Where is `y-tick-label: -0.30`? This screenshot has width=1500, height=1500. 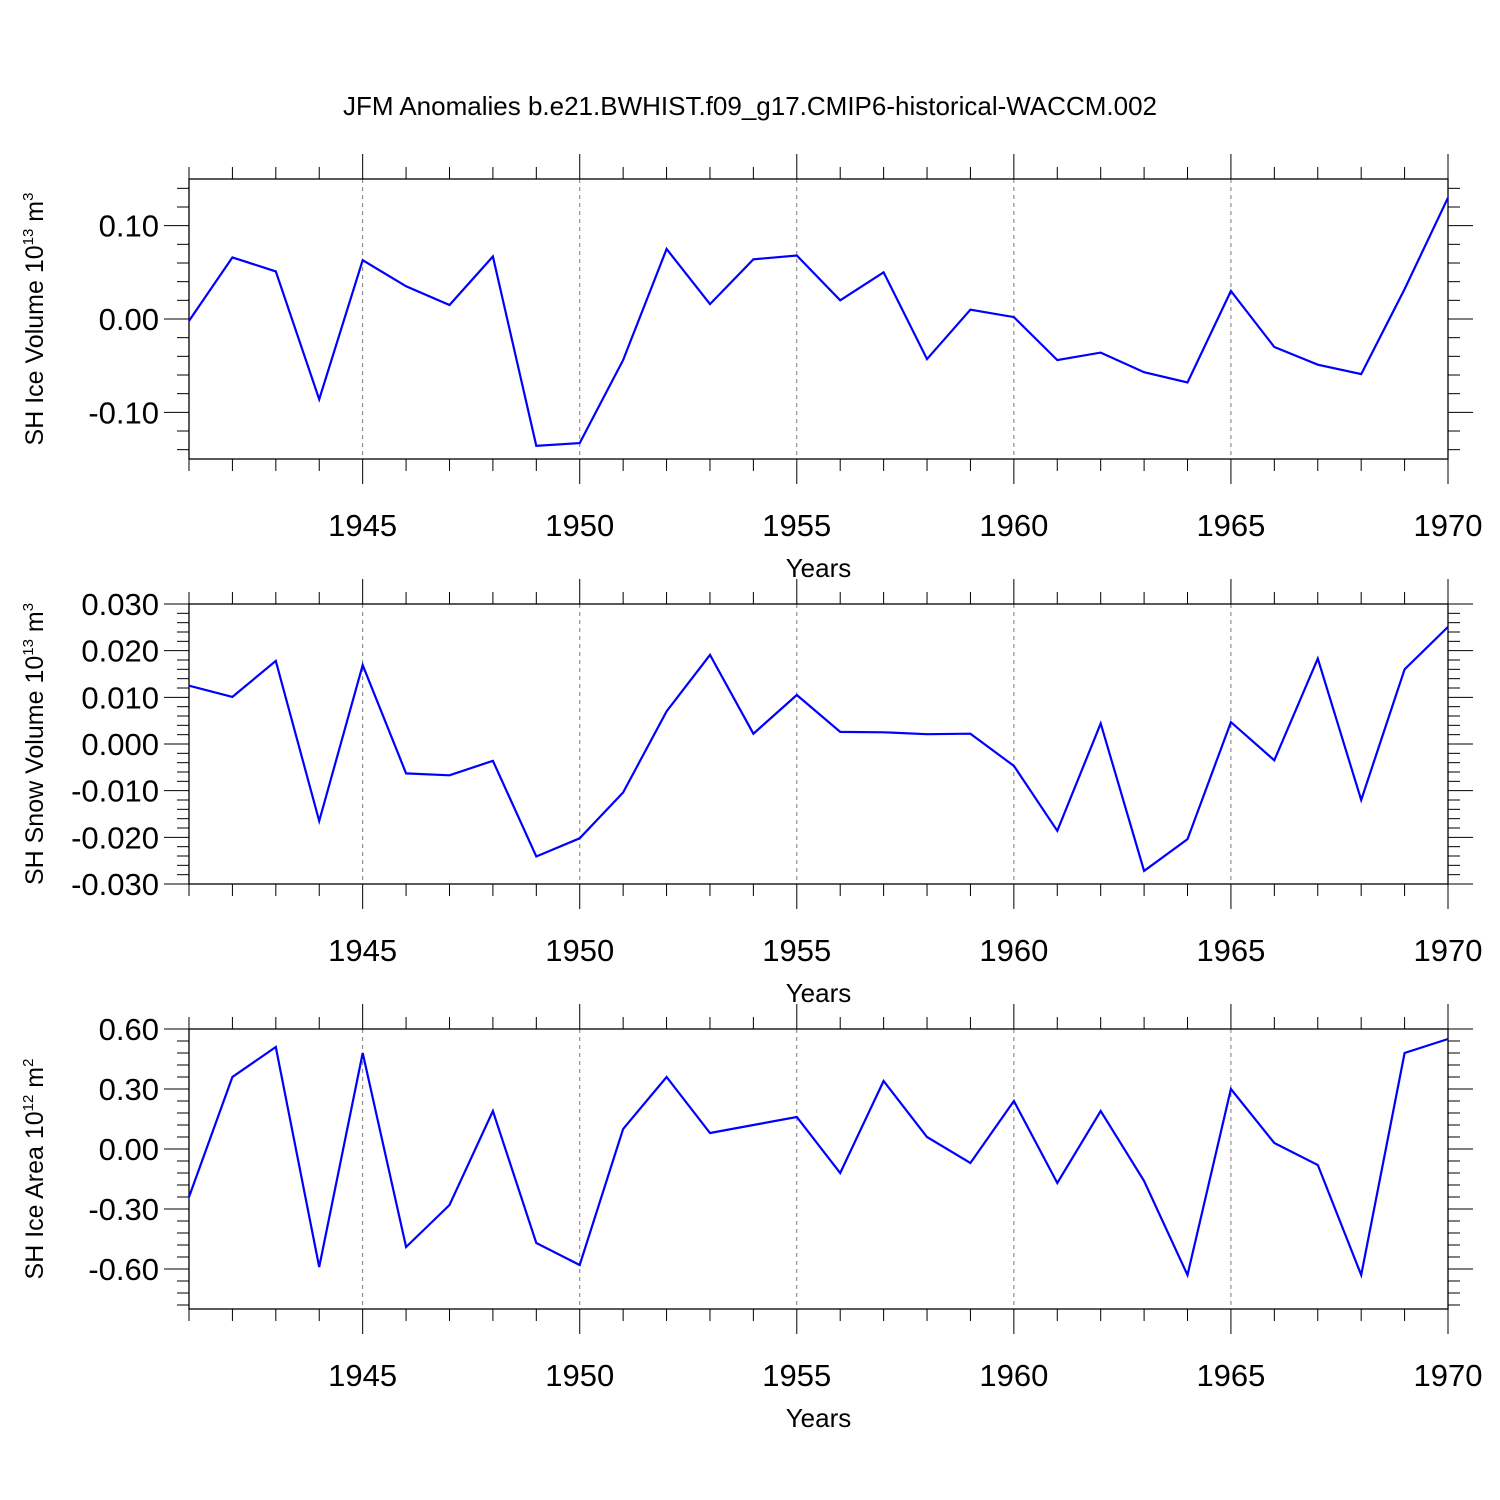
y-tick-label: -0.30 is located at coordinates (123, 1209).